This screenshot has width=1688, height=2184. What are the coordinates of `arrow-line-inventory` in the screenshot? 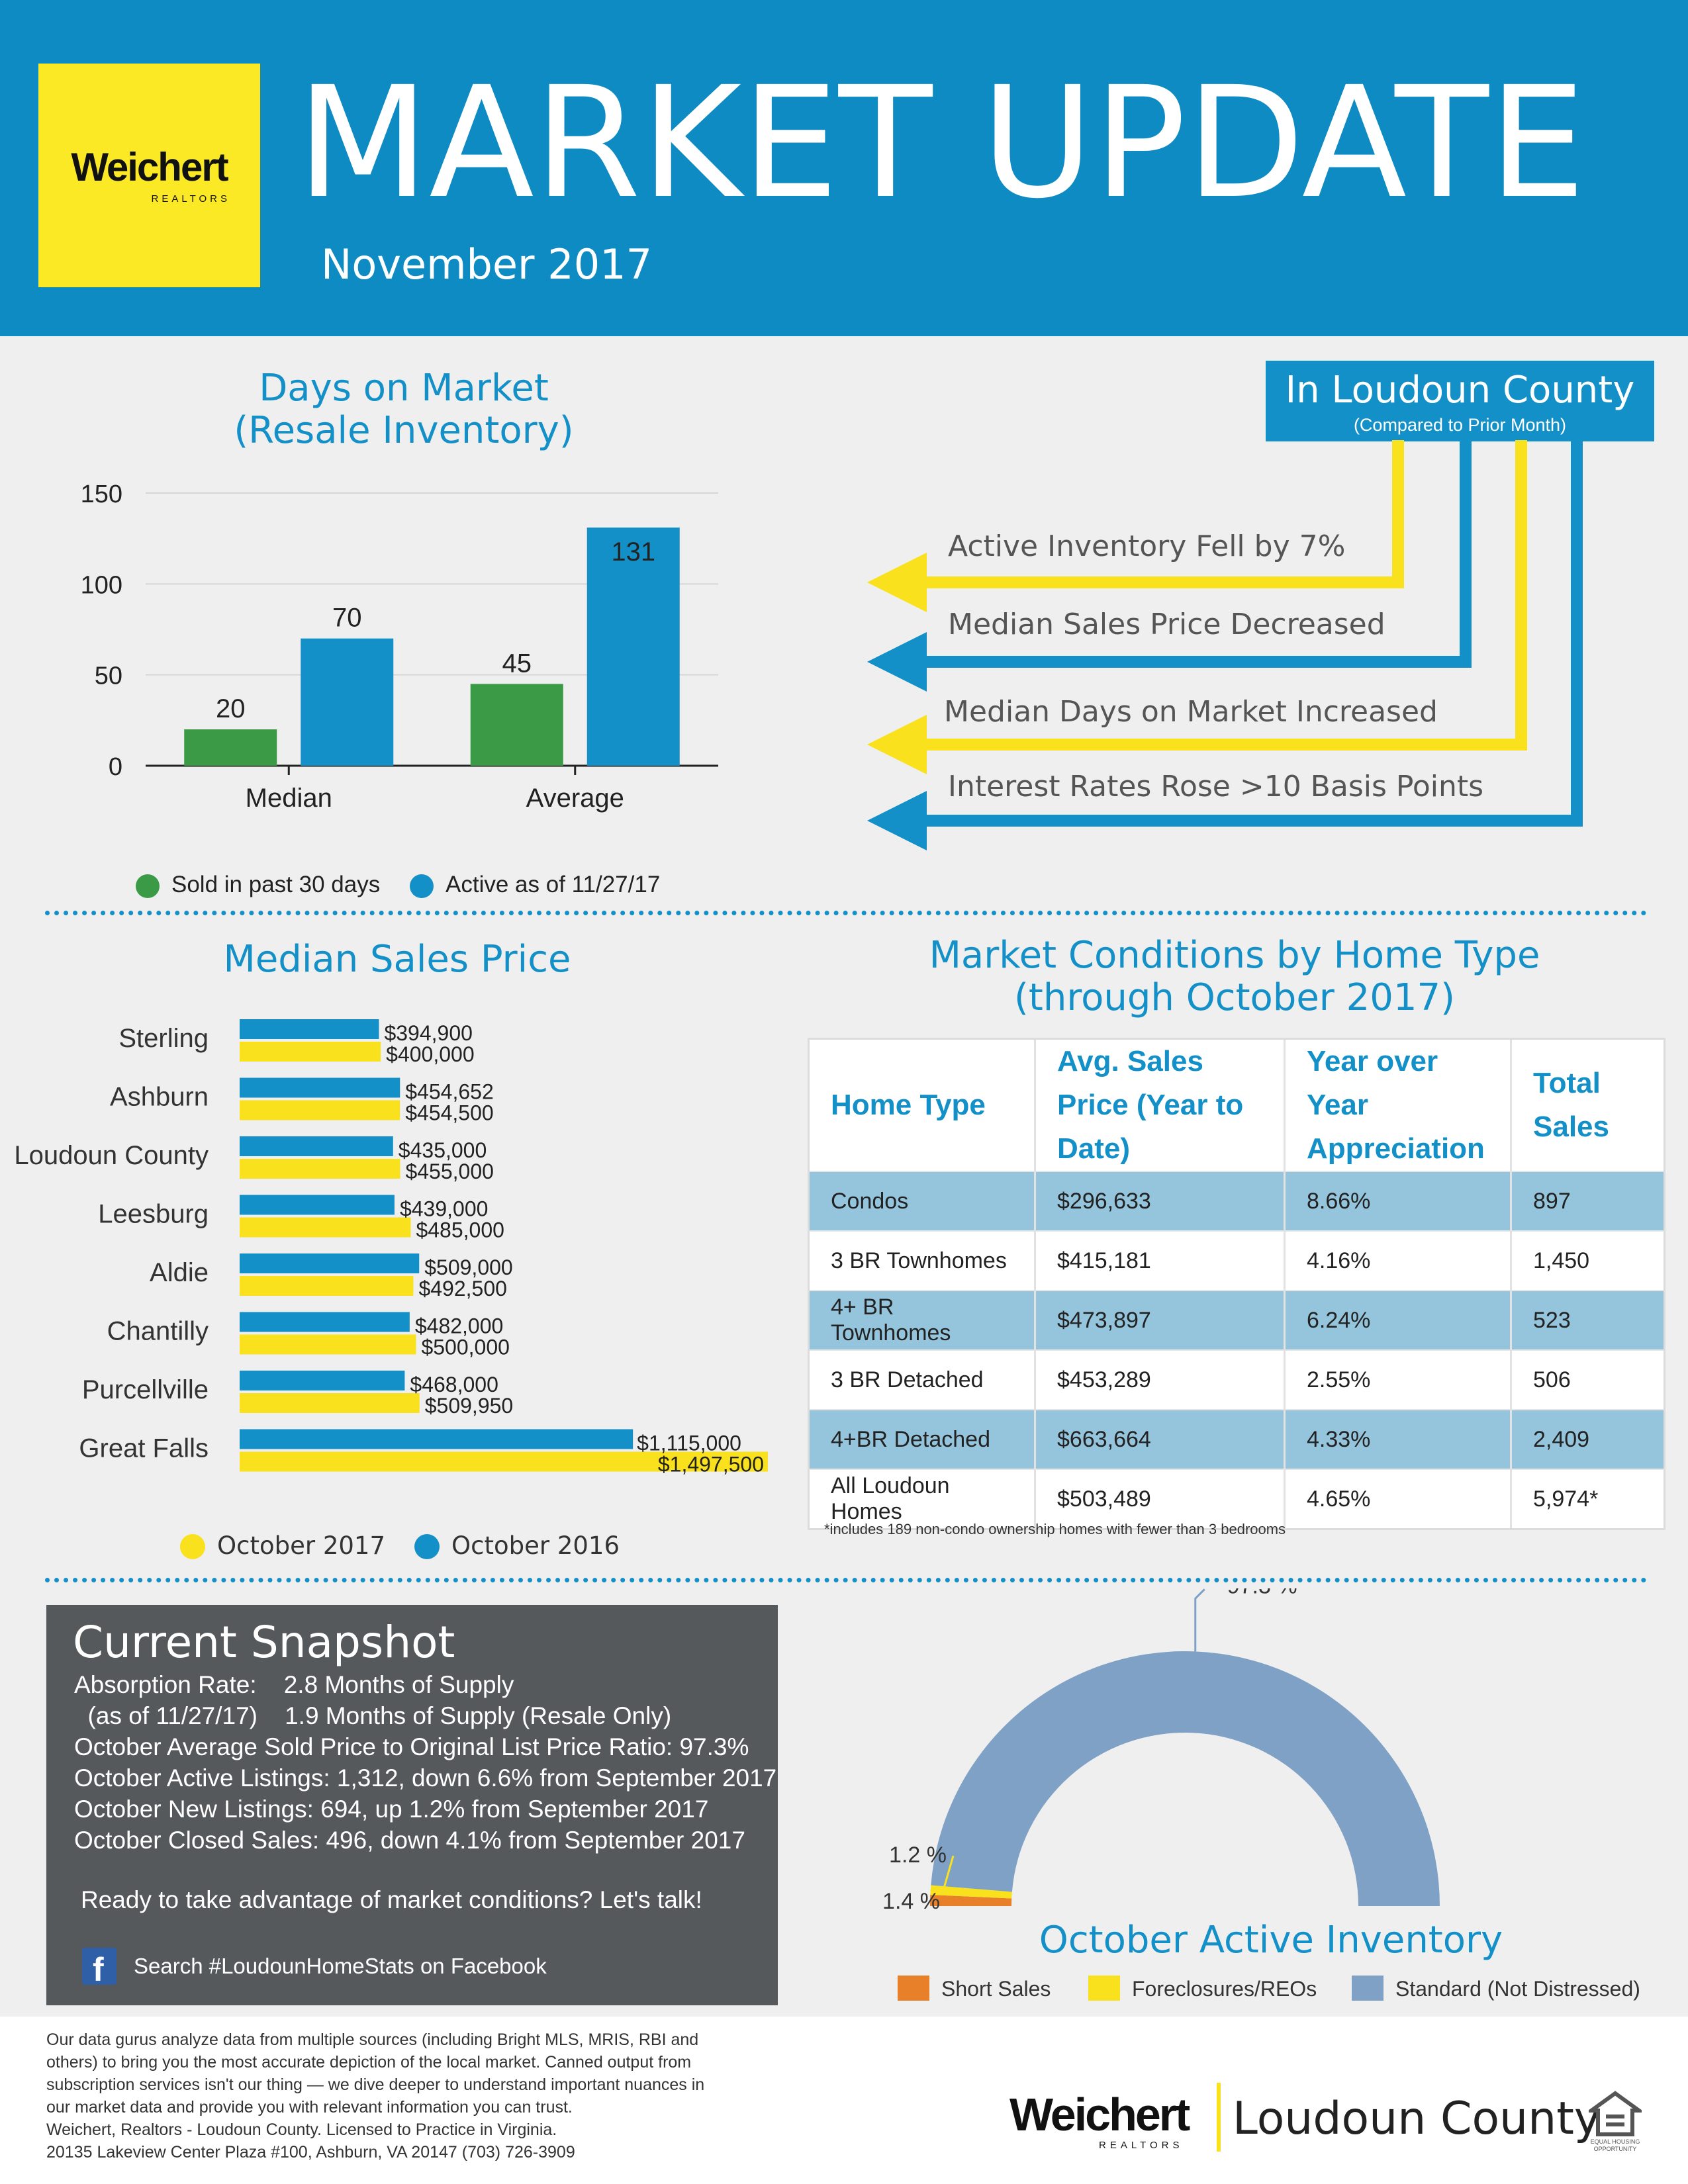 It's located at (1155, 514).